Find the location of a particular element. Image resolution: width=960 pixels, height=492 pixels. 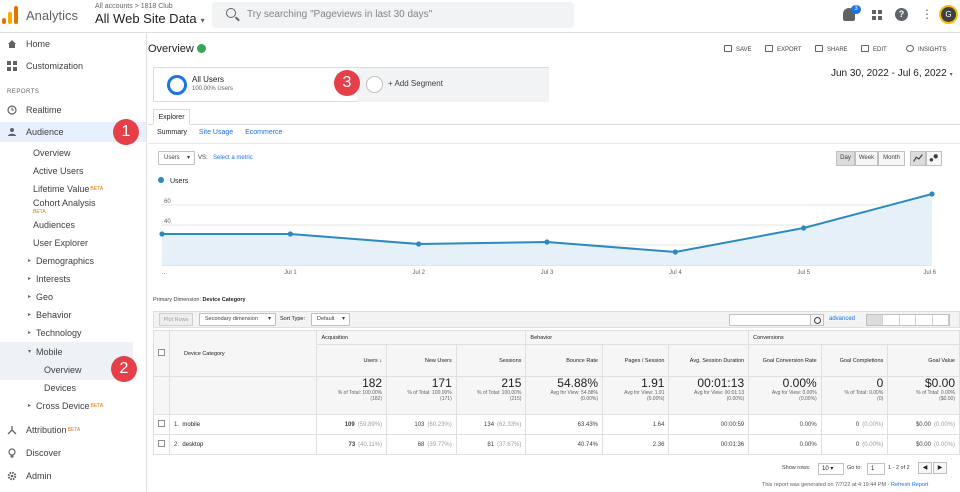

sidebar-item-geo: ▸ Geo is located at coordinates (73, 297).